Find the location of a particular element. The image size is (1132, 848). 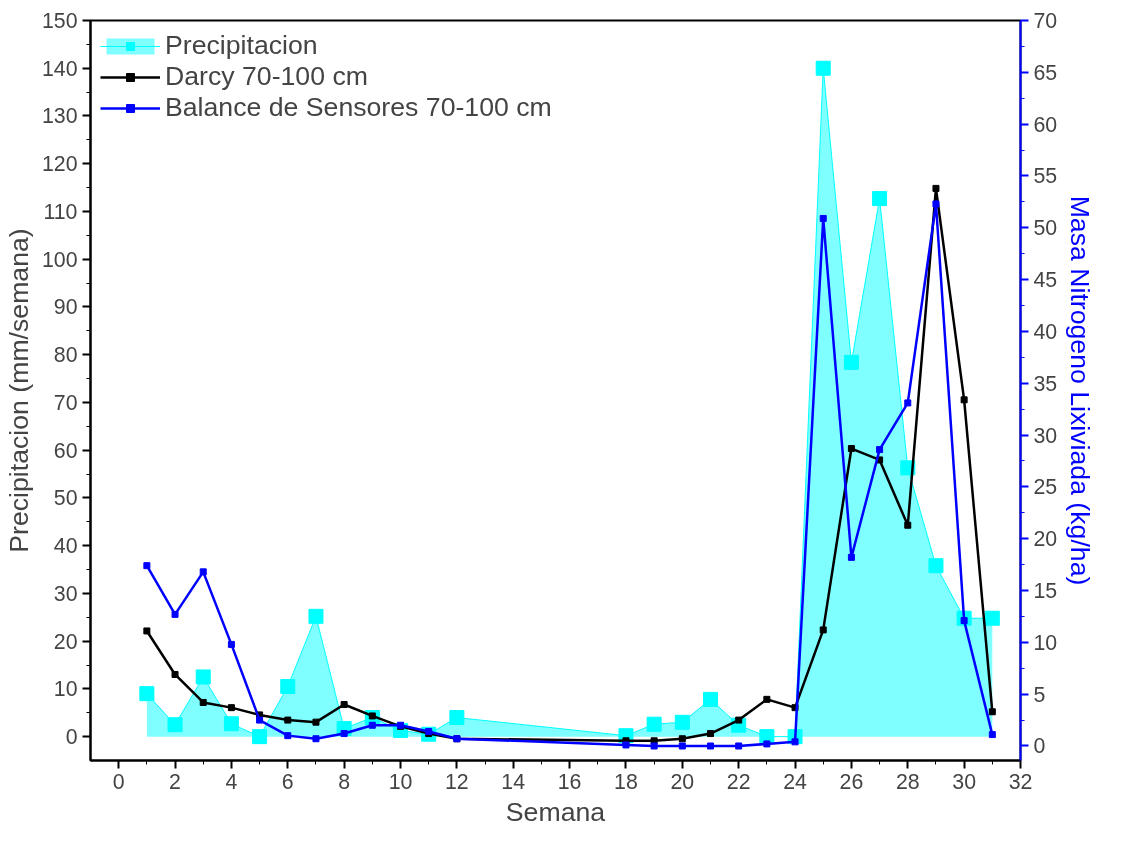

y2-tick-label: 25 is located at coordinates (1045, 487).